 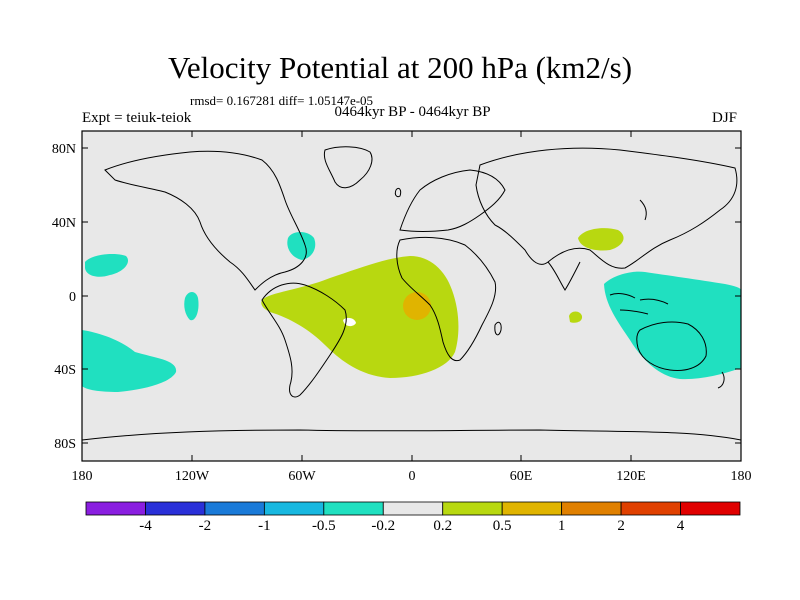 I want to click on colorbar-label: -4, so click(x=145, y=526).